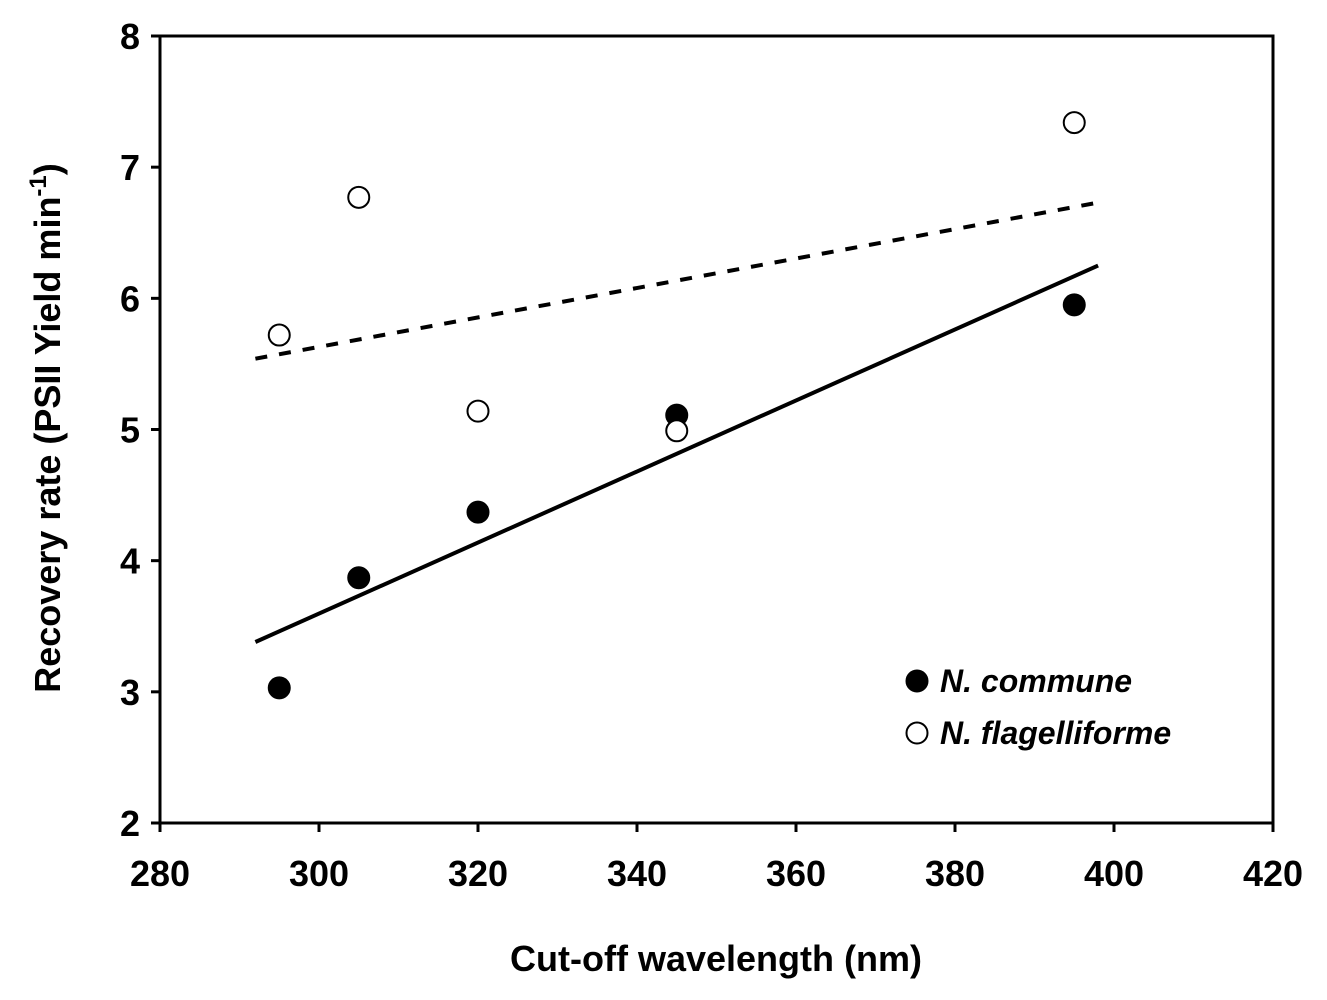 This screenshot has height=1000, width=1327. I want to click on y-tick-label-2: 2, so click(130, 823).